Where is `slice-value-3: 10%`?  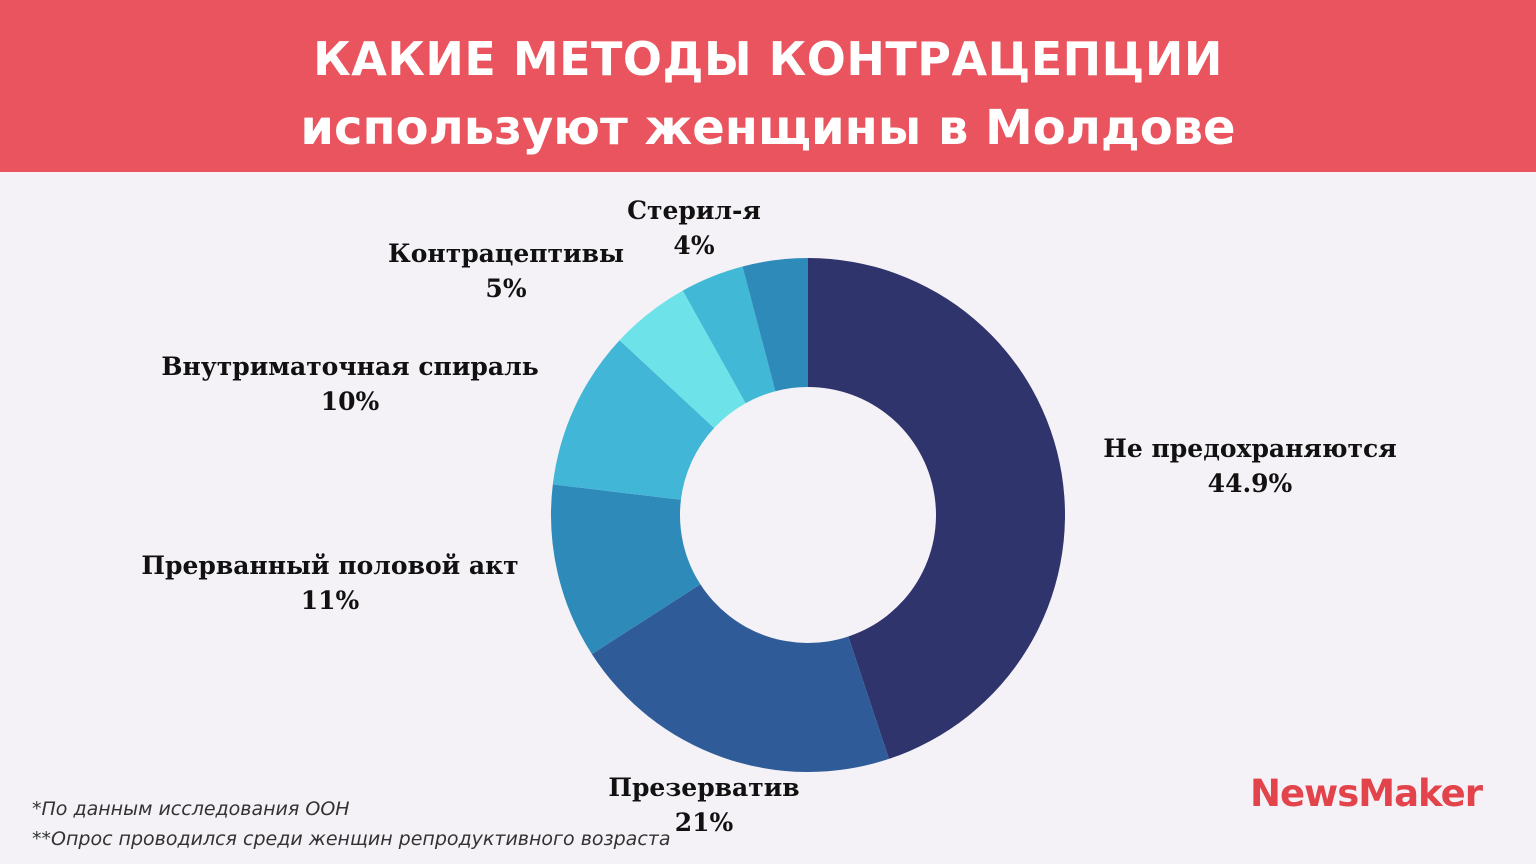
slice-value-3: 10% is located at coordinates (350, 401).